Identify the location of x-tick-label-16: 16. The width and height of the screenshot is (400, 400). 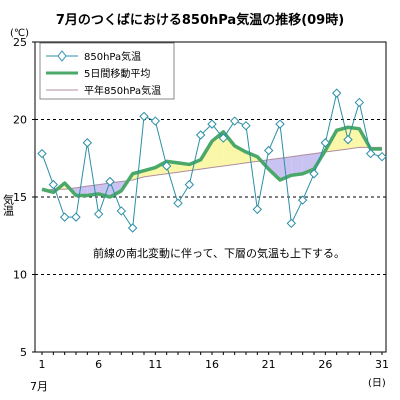
(212, 364).